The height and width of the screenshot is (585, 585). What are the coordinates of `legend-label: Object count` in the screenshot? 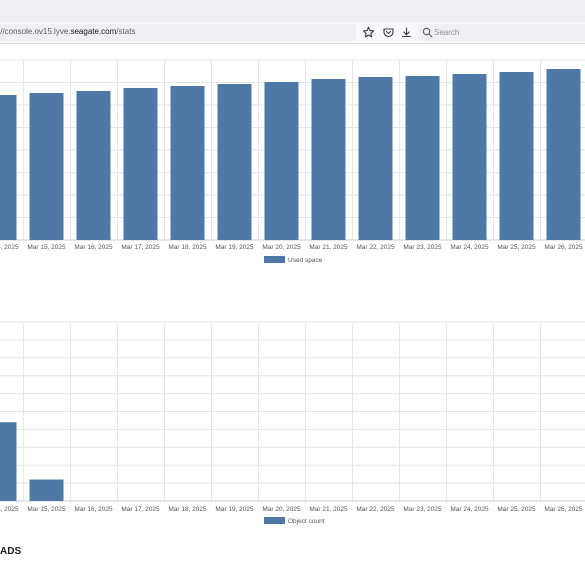 It's located at (306, 521).